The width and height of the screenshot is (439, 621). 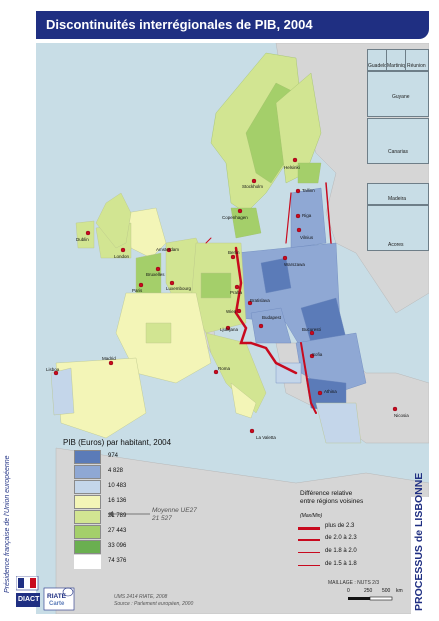 What do you see at coordinates (307, 237) in the screenshot?
I see `city-label: Vilnius` at bounding box center [307, 237].